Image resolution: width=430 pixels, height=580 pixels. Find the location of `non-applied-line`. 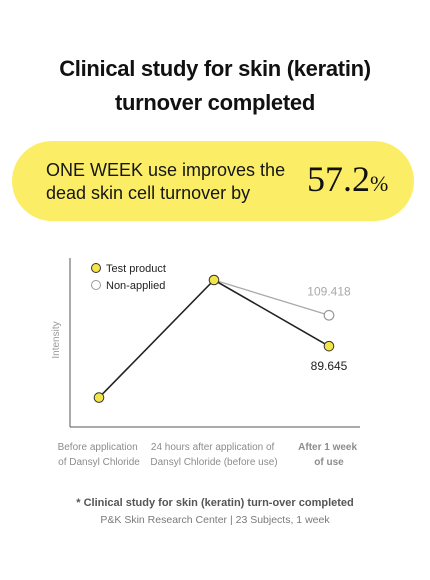

non-applied-line is located at coordinates (271, 297).